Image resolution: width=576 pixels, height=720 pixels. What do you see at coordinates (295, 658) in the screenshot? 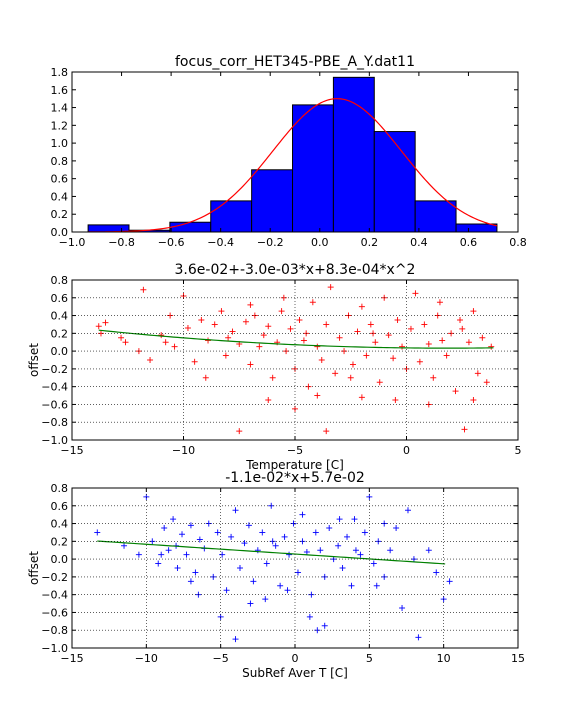
I see `x-tick-label: 0` at bounding box center [295, 658].